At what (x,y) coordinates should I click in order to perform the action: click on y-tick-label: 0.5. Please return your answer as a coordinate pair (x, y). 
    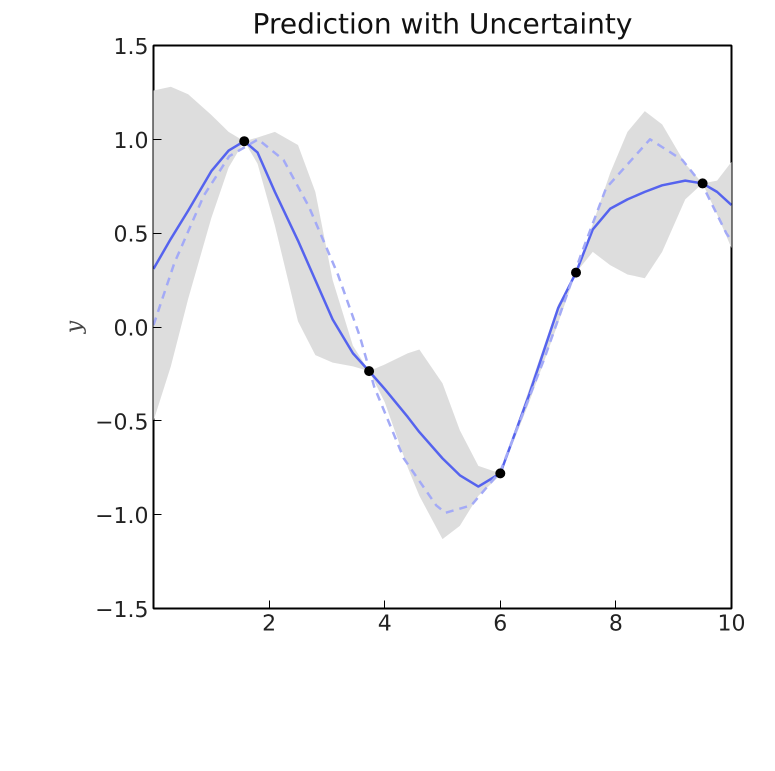
    Looking at the image, I should click on (131, 235).